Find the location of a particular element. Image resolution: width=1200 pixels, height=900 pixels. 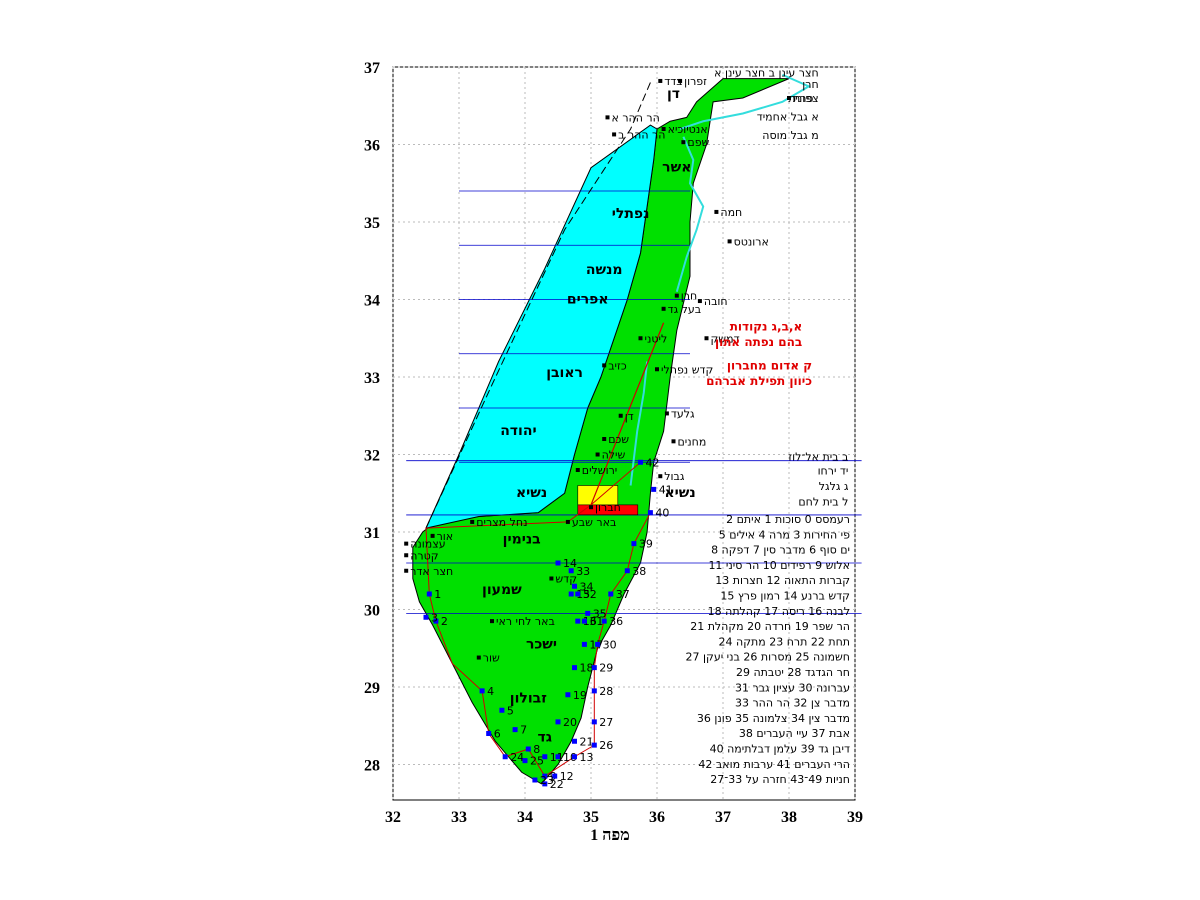

x-tick-label: 32 is located at coordinates (393, 817).